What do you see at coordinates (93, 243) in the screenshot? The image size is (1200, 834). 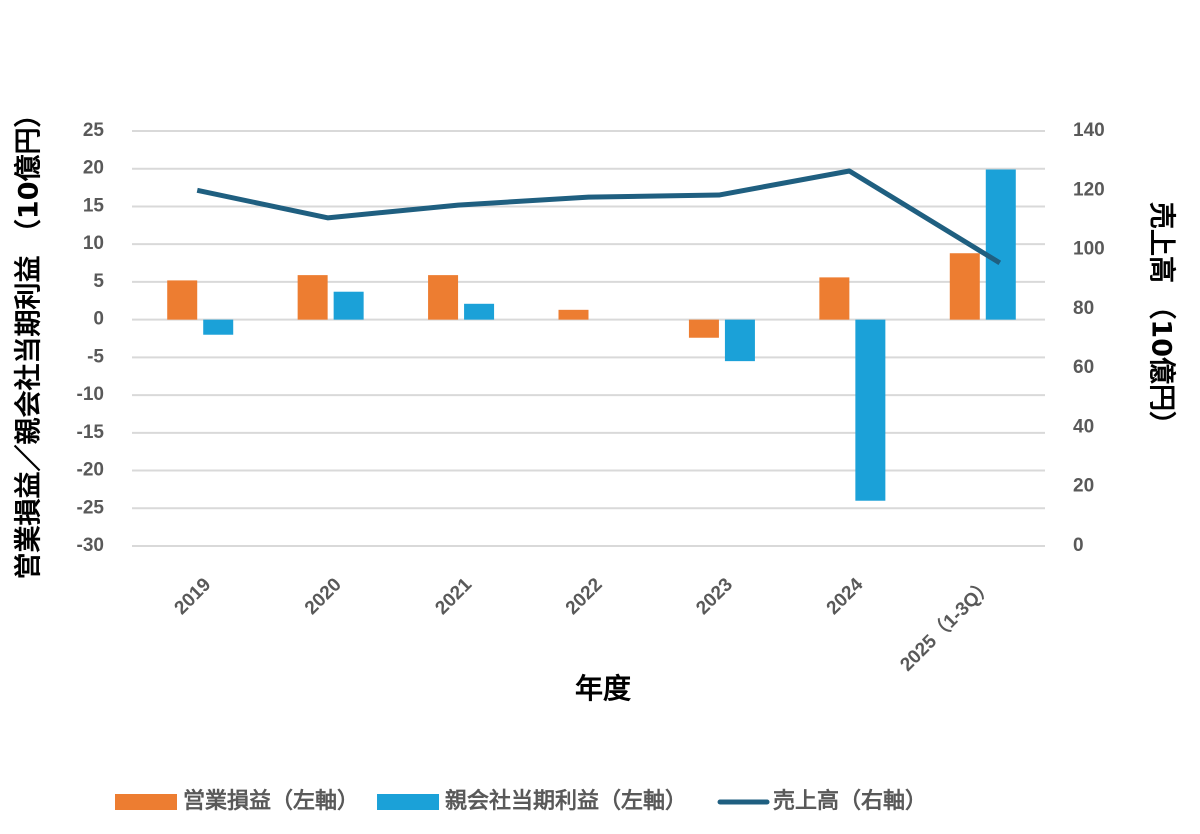 I see `y-tick-label: 10` at bounding box center [93, 243].